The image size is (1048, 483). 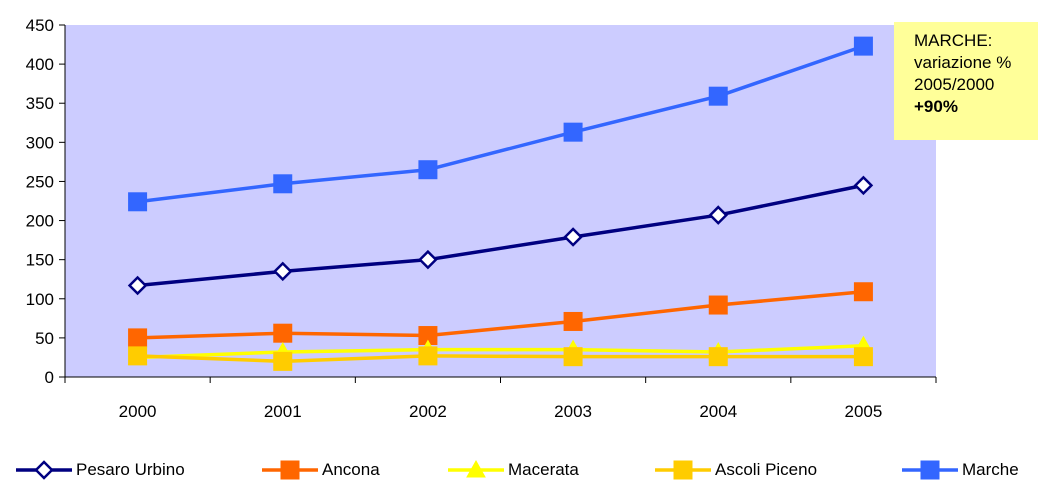 I want to click on legend-marker-pesaro-urbino, so click(x=44, y=470).